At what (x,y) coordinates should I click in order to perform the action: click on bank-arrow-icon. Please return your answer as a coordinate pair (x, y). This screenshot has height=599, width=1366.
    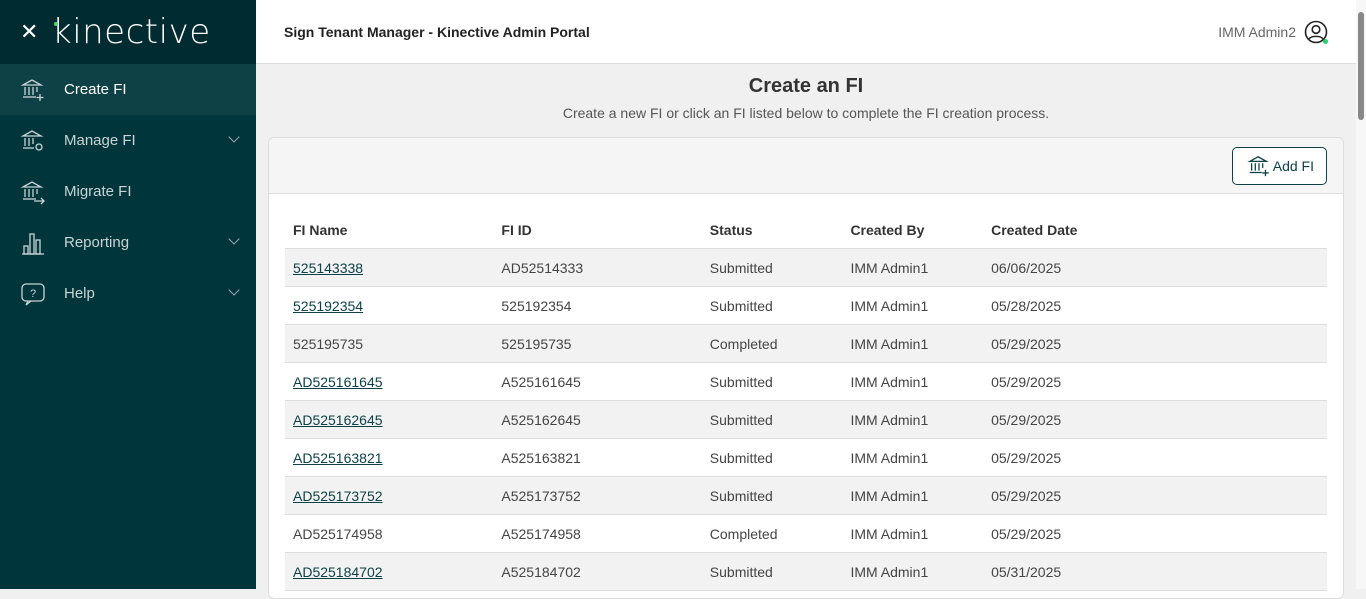
    Looking at the image, I should click on (32, 192).